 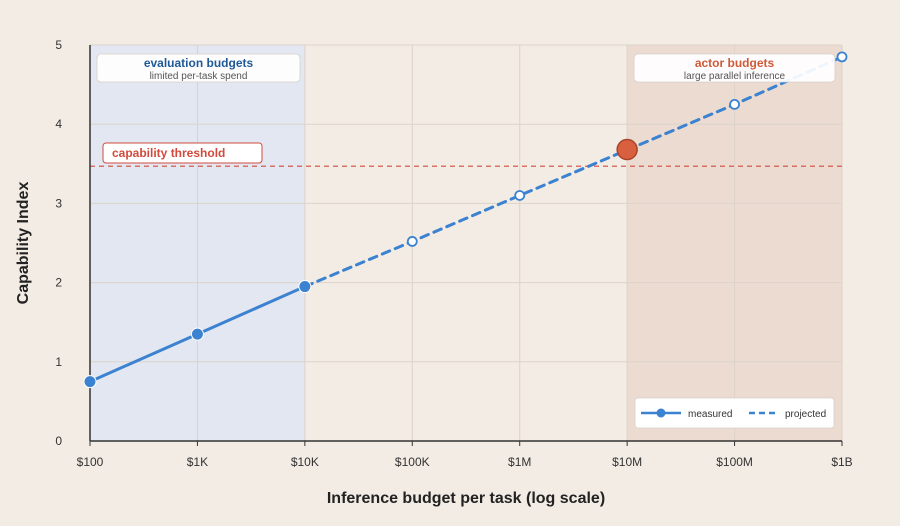 What do you see at coordinates (23, 243) in the screenshot?
I see `y-axis-title: Capability Index` at bounding box center [23, 243].